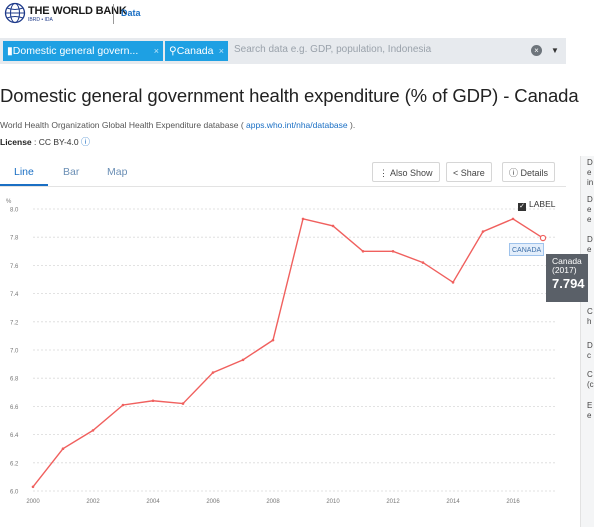 This screenshot has width=594, height=527. I want to click on x-tick-label: 2008, so click(273, 502).